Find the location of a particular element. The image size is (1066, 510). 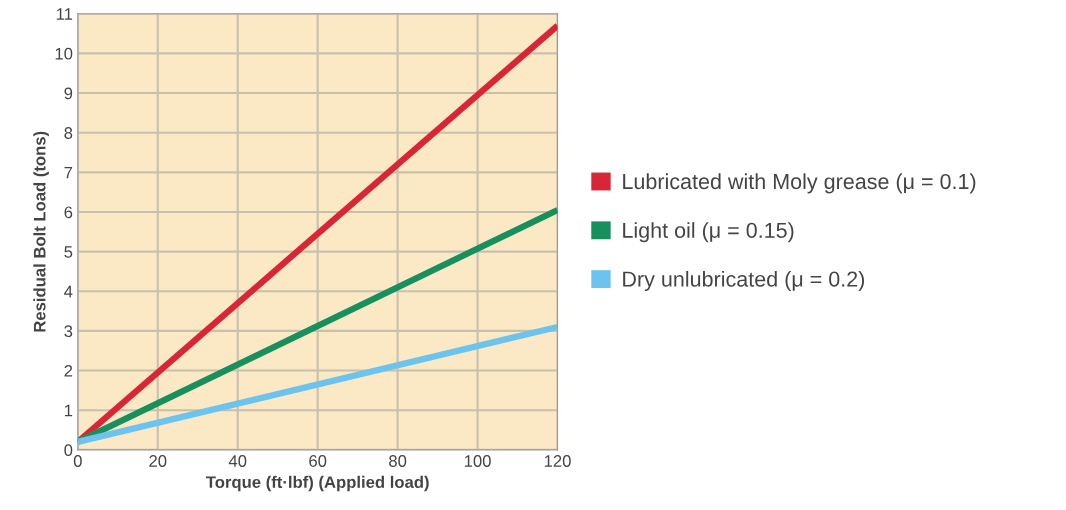

x-axis-title: Torque (ft·lbf) (Applied load) is located at coordinates (317, 483).